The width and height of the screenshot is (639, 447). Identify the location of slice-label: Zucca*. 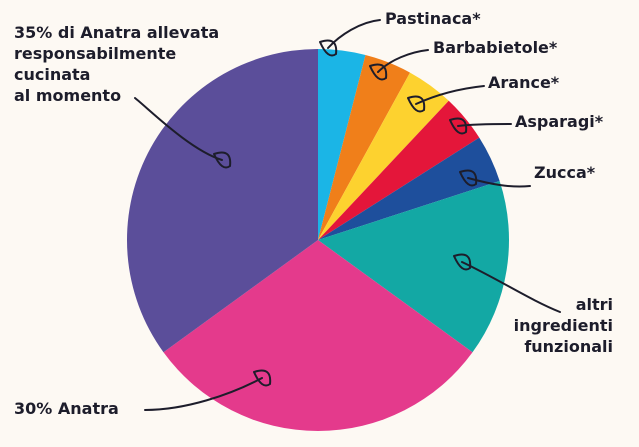
(565, 172).